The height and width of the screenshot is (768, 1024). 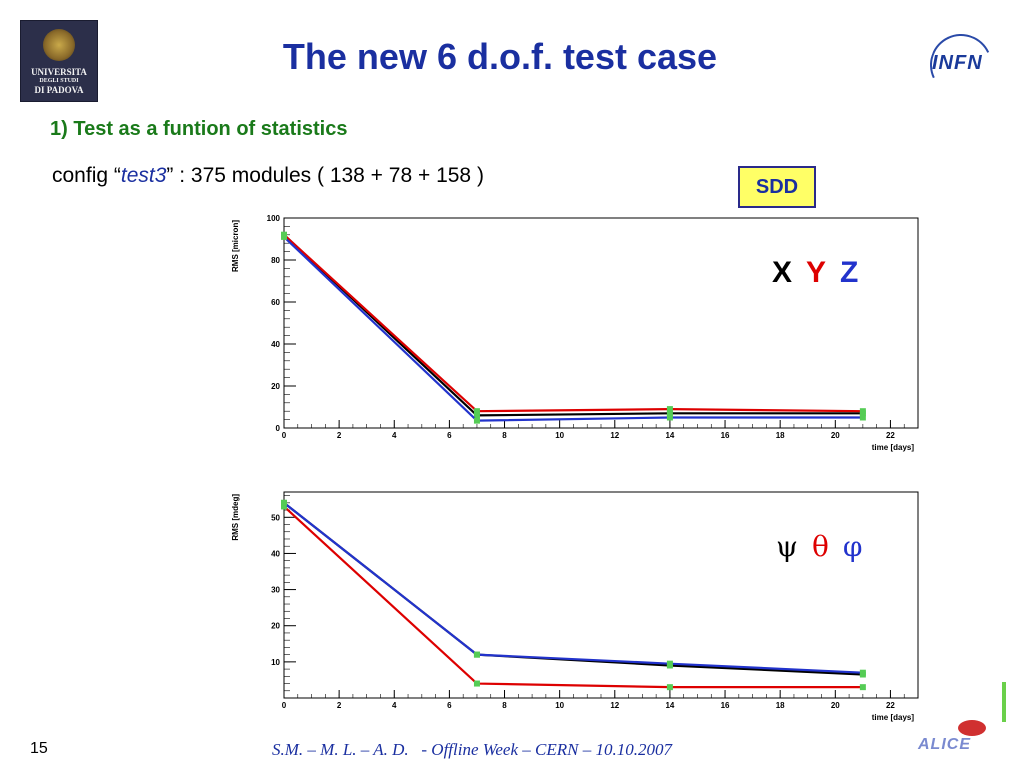 What do you see at coordinates (59, 81) in the screenshot?
I see `padova-logo-text: UNIVERSITA DEGLI STUDI DI PADOVA` at bounding box center [59, 81].